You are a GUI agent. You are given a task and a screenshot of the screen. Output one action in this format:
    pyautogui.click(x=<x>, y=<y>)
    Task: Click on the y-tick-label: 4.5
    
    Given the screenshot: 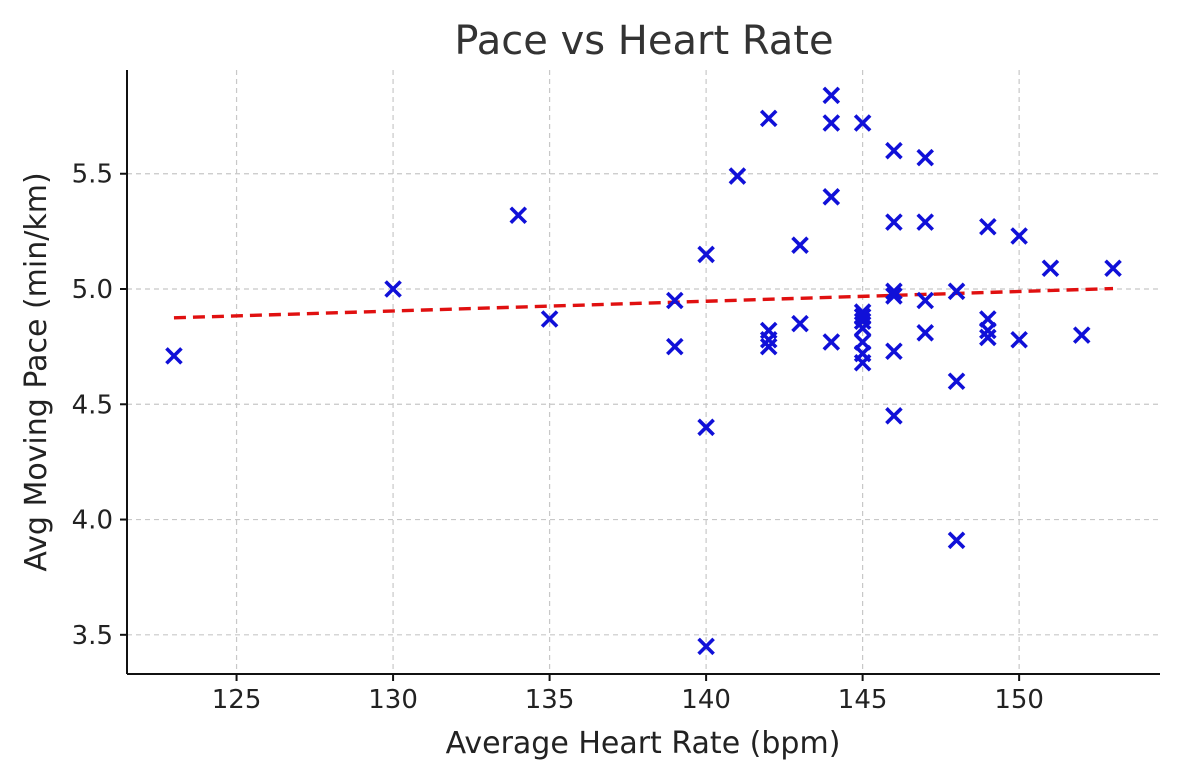 What is the action you would take?
    pyautogui.click(x=92, y=405)
    